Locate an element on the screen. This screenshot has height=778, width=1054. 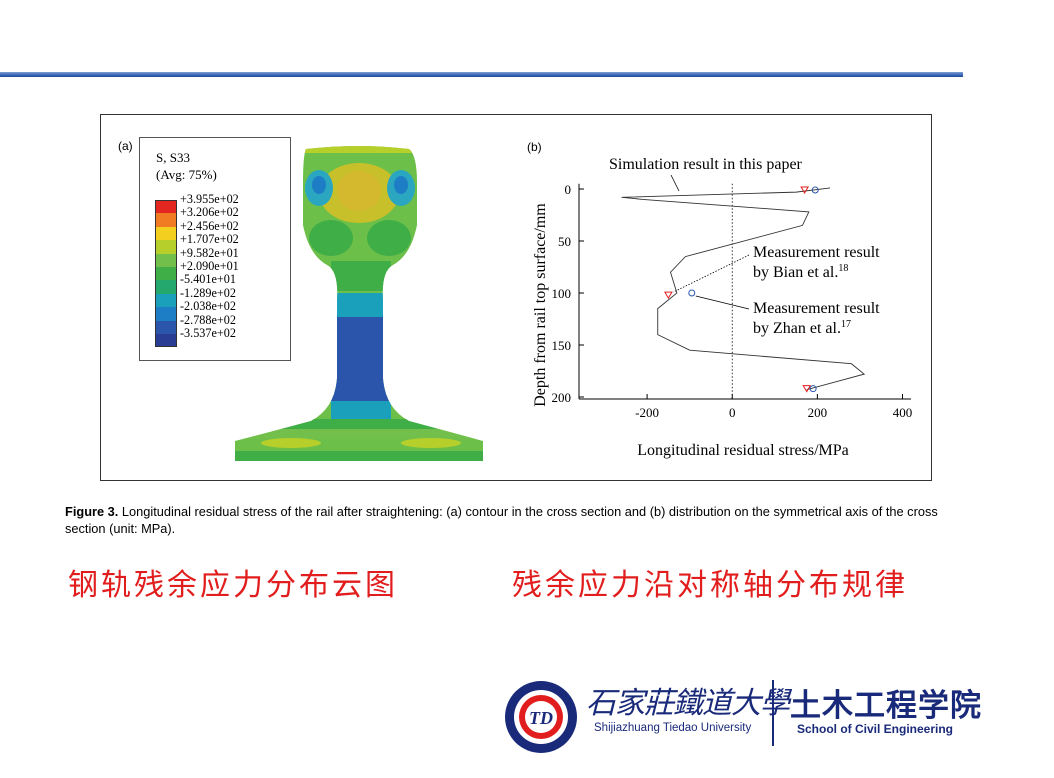
y-tick-label: 200 is located at coordinates (562, 397).